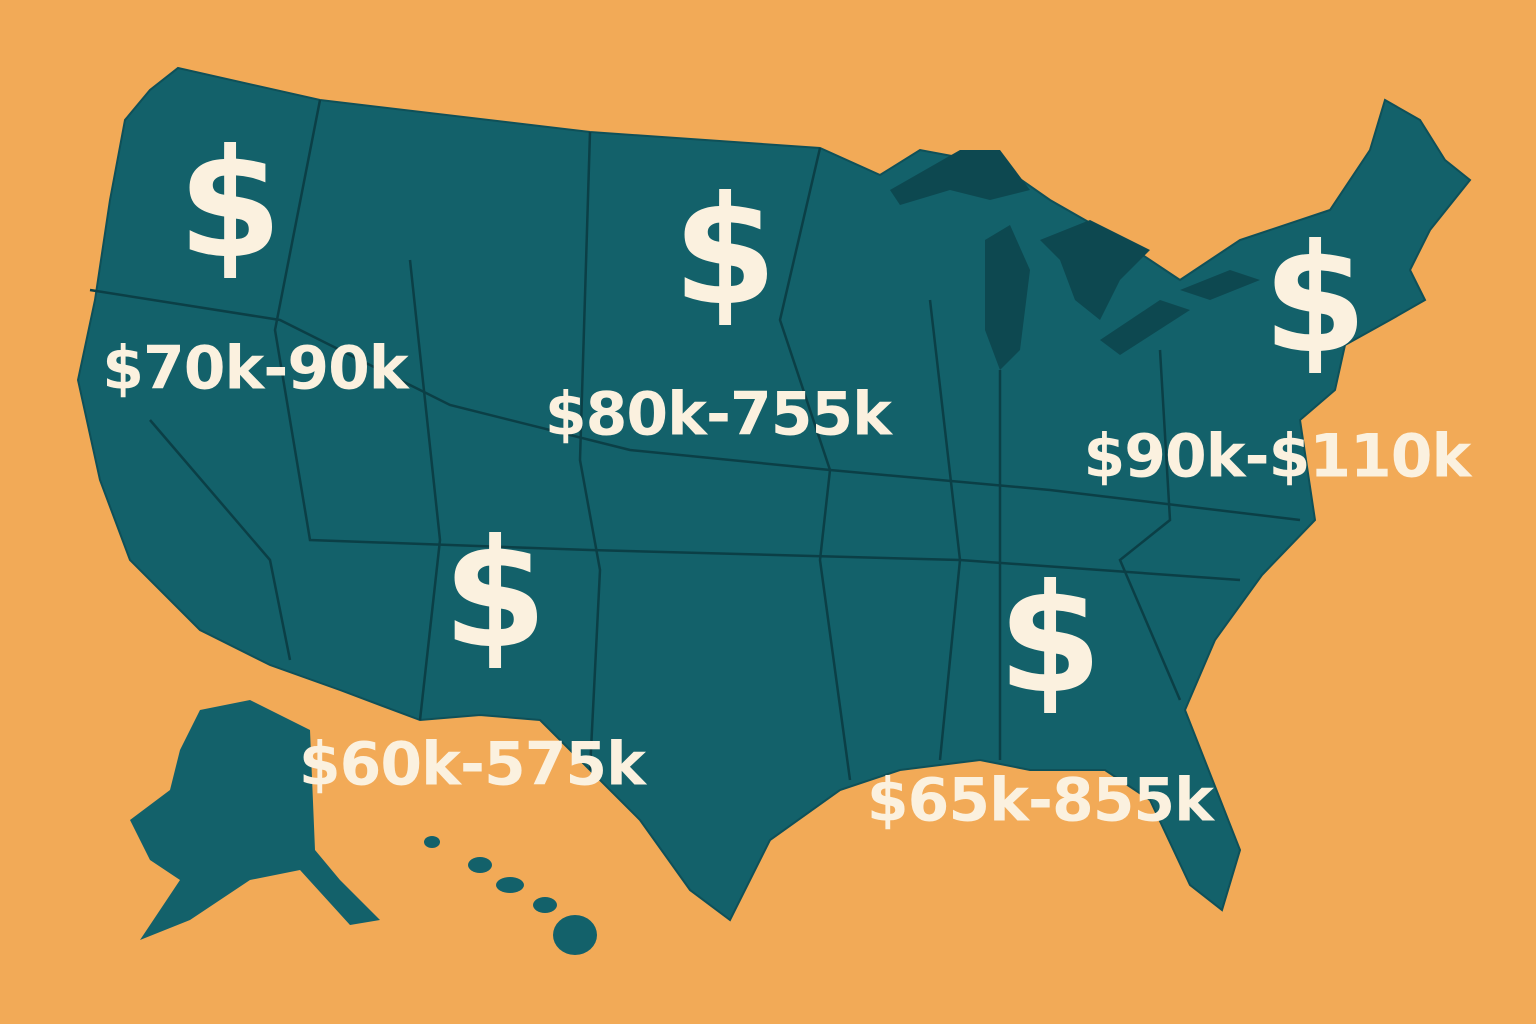 The width and height of the screenshot is (1536, 1024). I want to click on great-lakes, so click(1075, 260).